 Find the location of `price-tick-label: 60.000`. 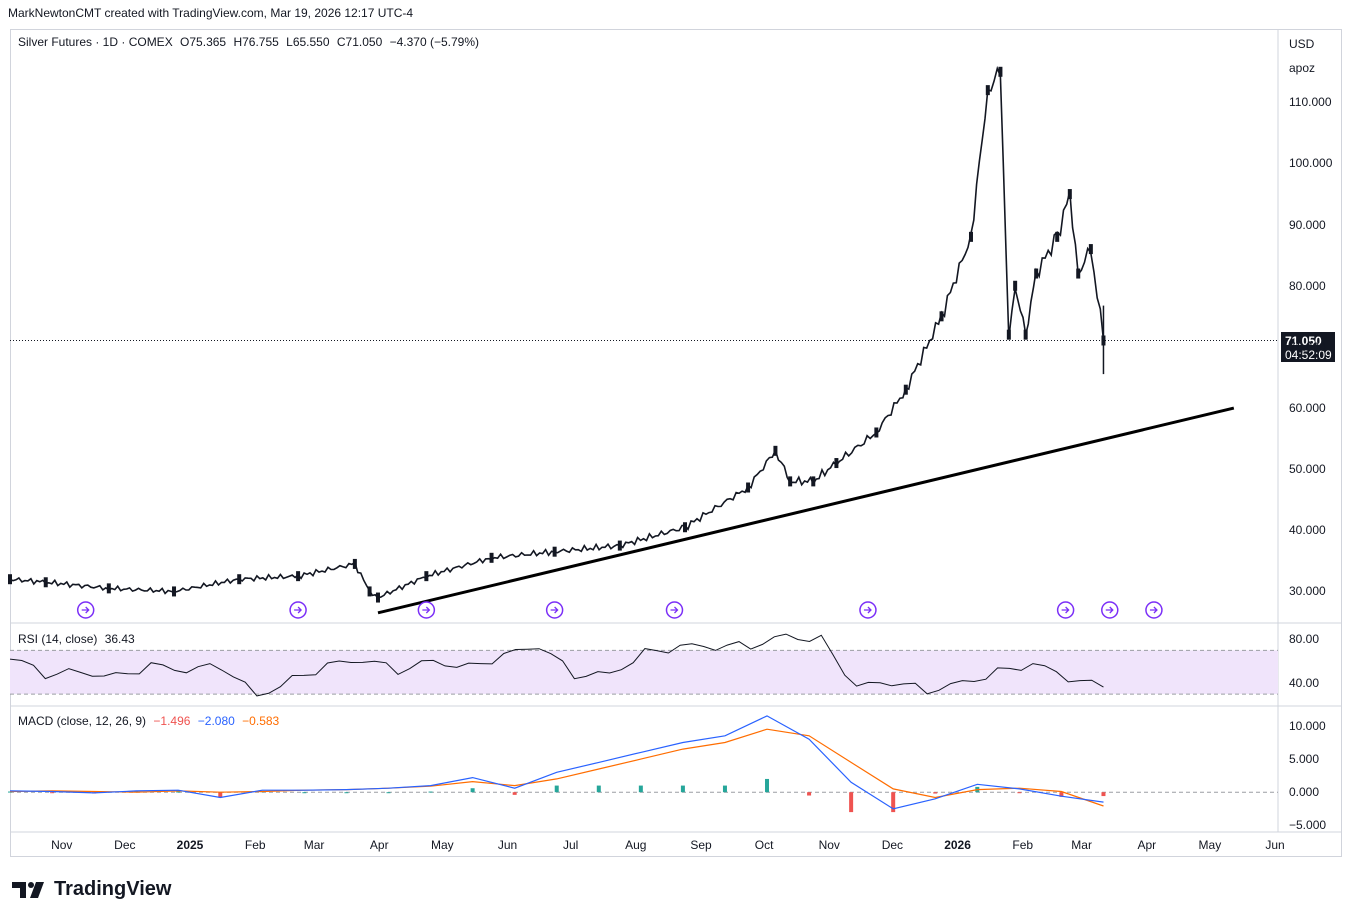

price-tick-label: 60.000 is located at coordinates (1307, 408).